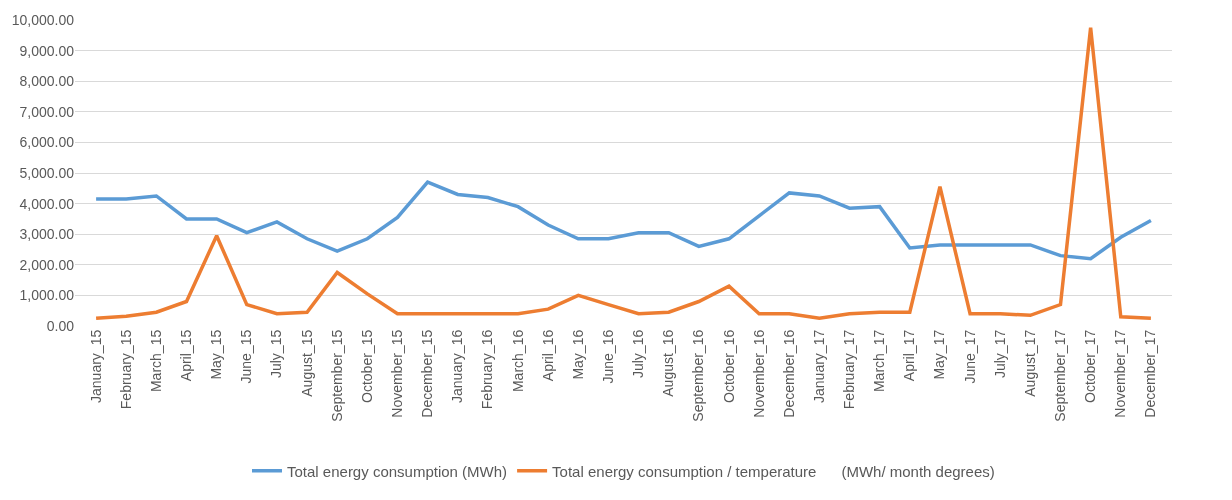  What do you see at coordinates (939, 354) in the screenshot?
I see `x-tick-label: May_17` at bounding box center [939, 354].